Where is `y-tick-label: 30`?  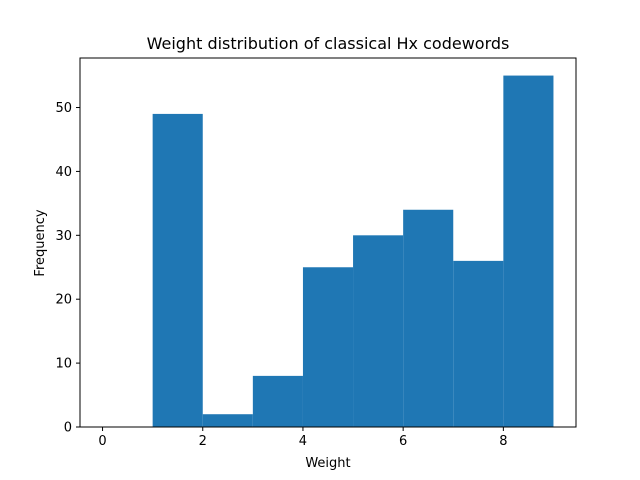
y-tick-label: 30 is located at coordinates (63, 236).